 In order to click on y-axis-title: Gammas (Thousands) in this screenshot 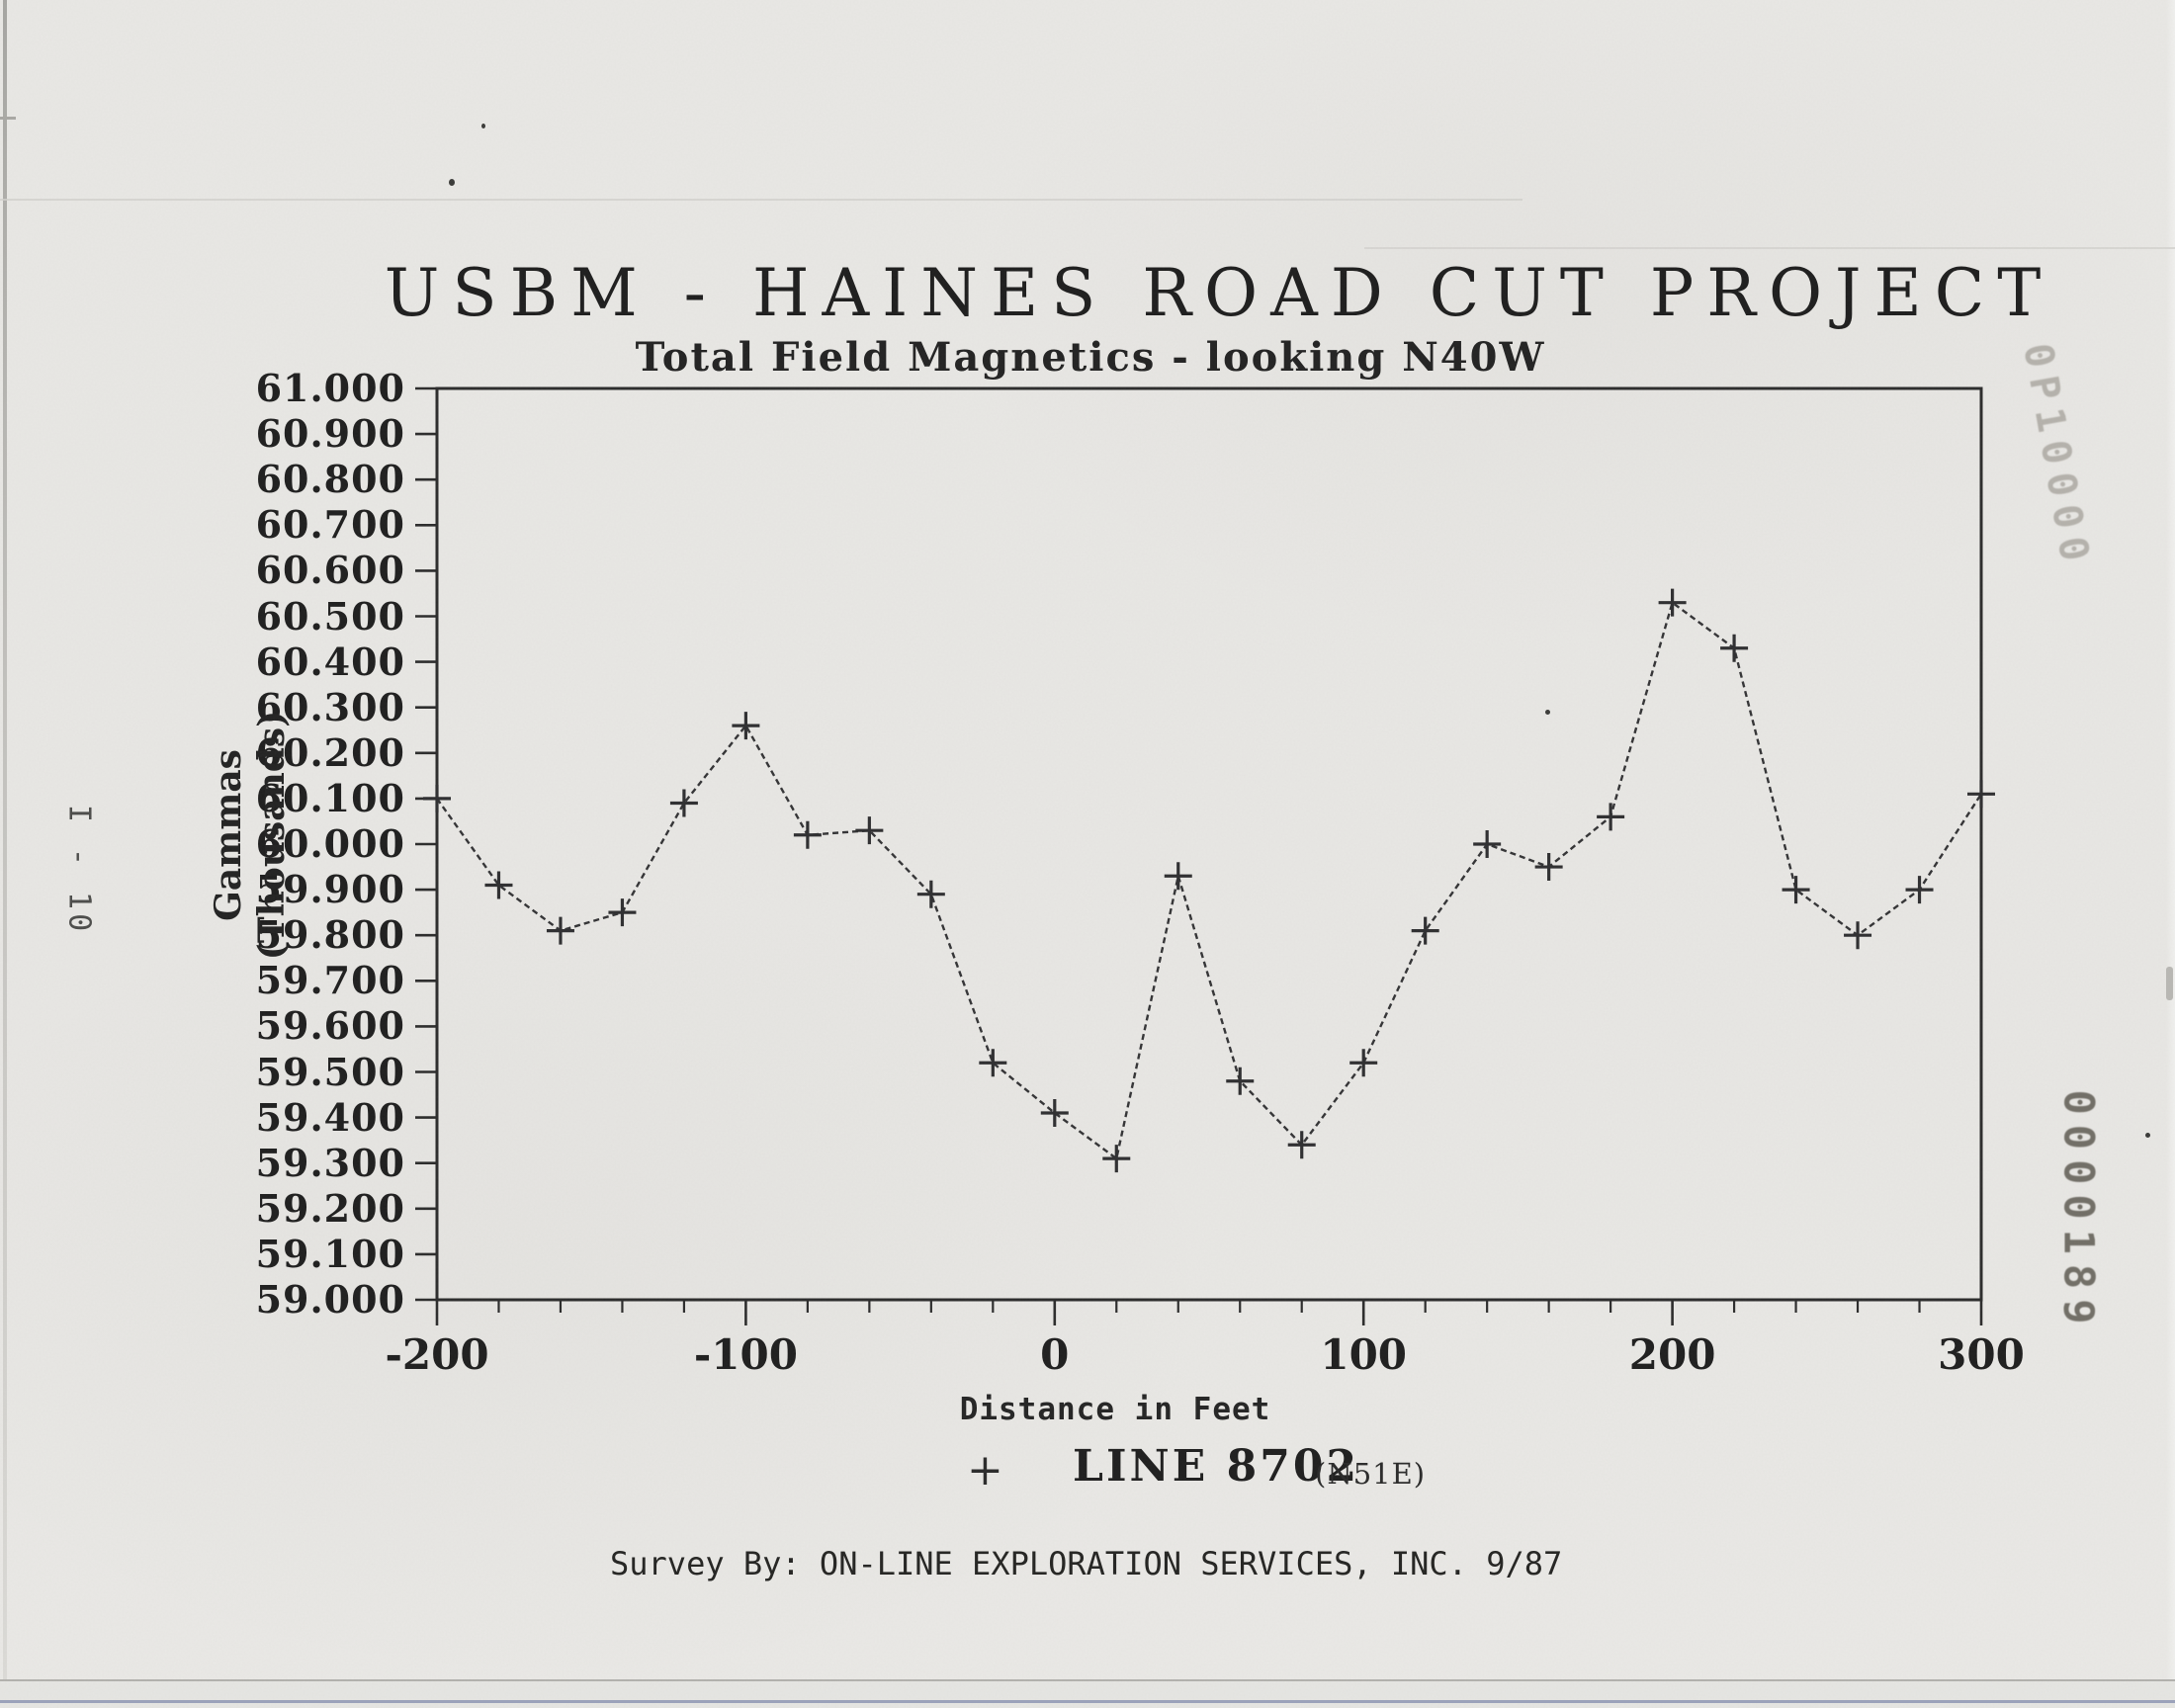, I will do `click(251, 835)`.